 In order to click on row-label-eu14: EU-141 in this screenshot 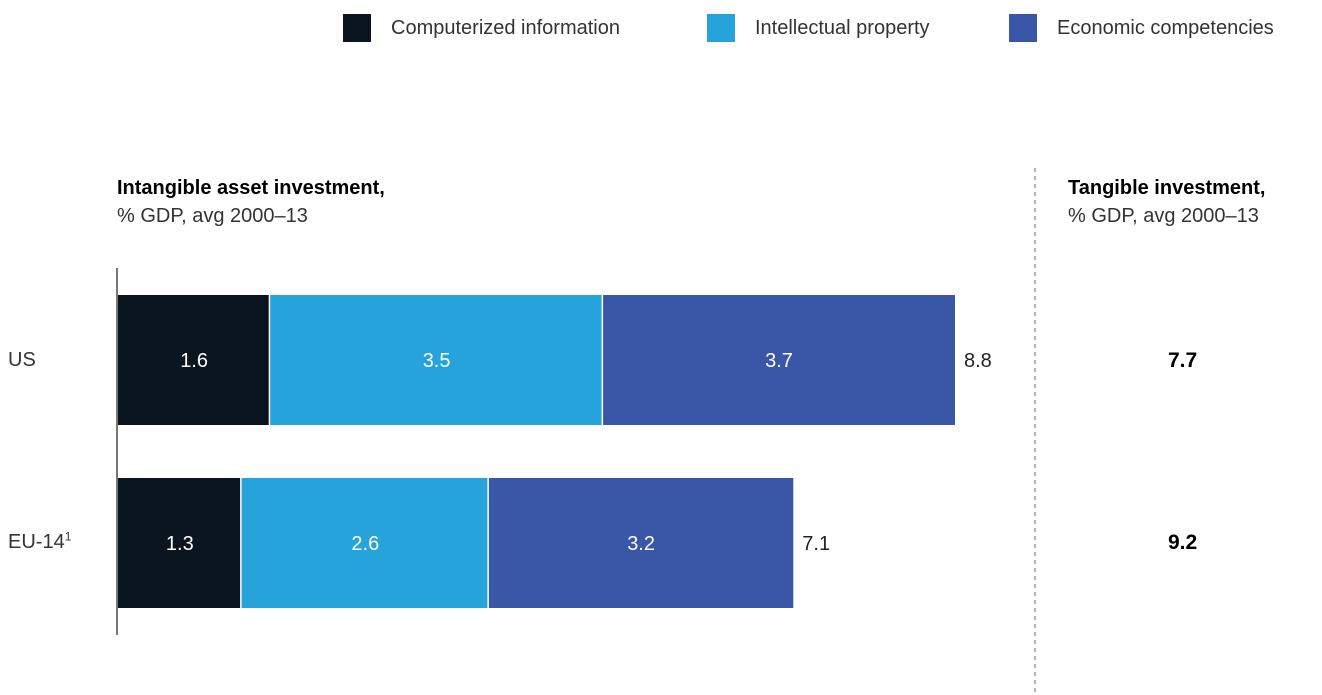, I will do `click(40, 541)`.